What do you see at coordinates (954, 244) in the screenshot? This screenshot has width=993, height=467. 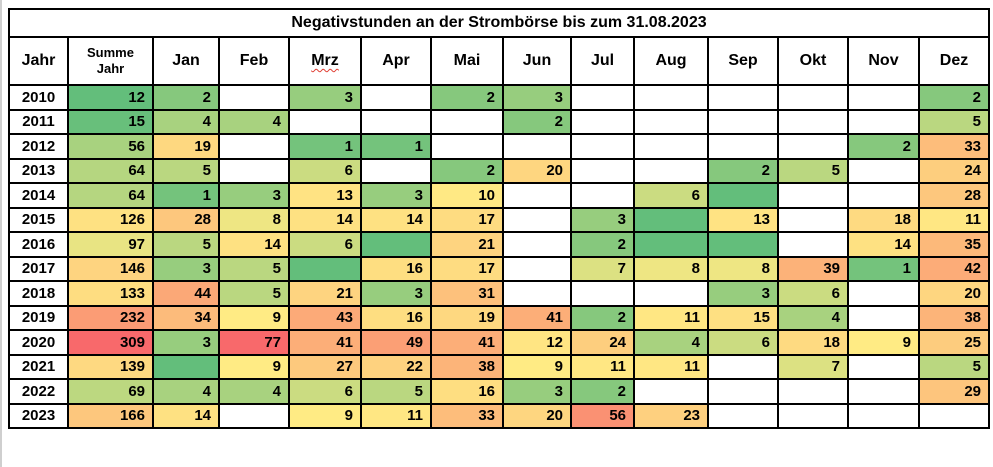 I see `month-value-cell: 35` at bounding box center [954, 244].